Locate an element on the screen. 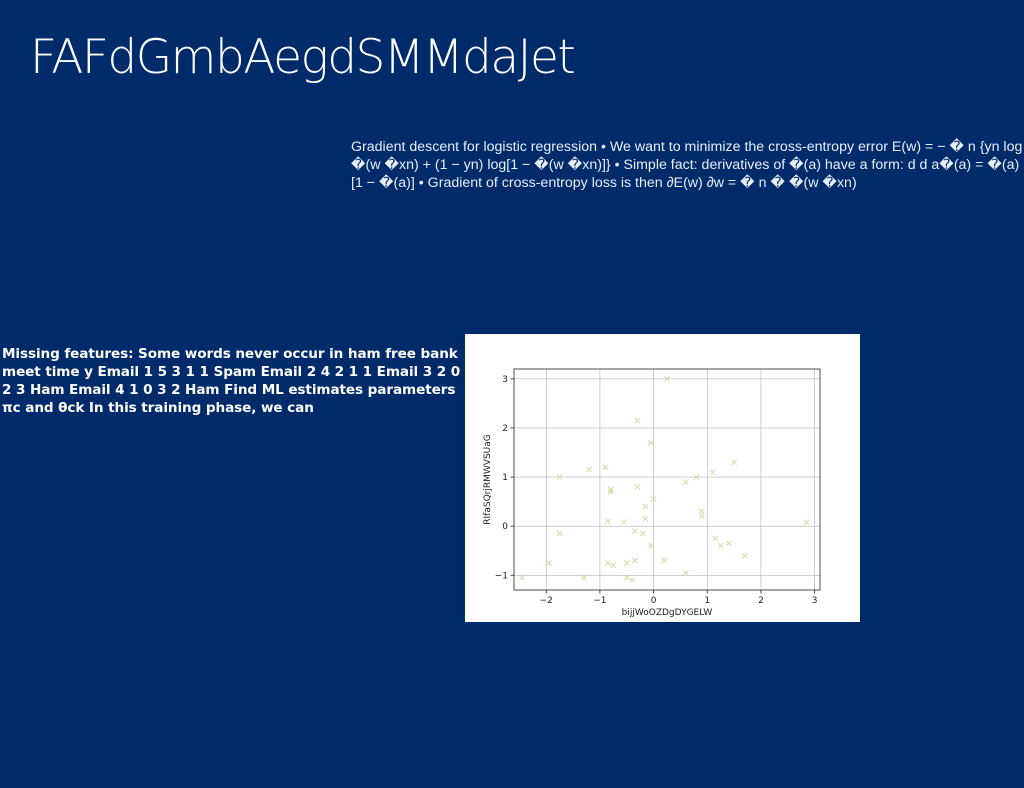 Image resolution: width=1024 pixels, height=788 pixels. x-axis-label: bijjWoOZDgDYGELW is located at coordinates (667, 613).